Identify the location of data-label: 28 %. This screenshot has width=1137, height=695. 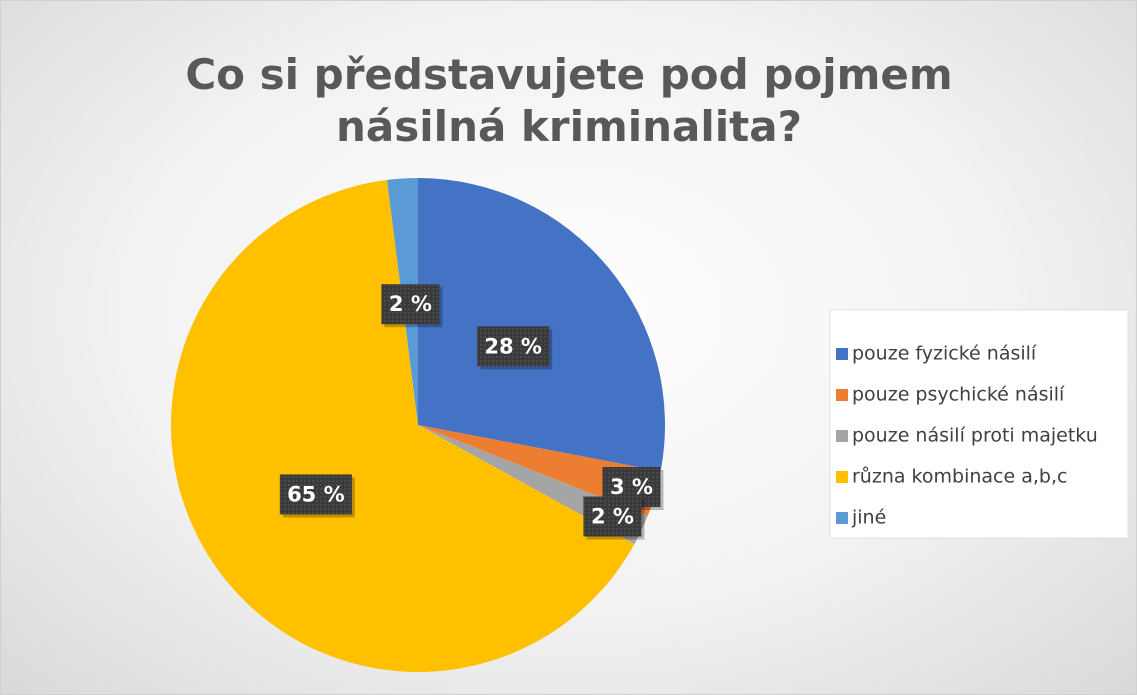
(513, 346).